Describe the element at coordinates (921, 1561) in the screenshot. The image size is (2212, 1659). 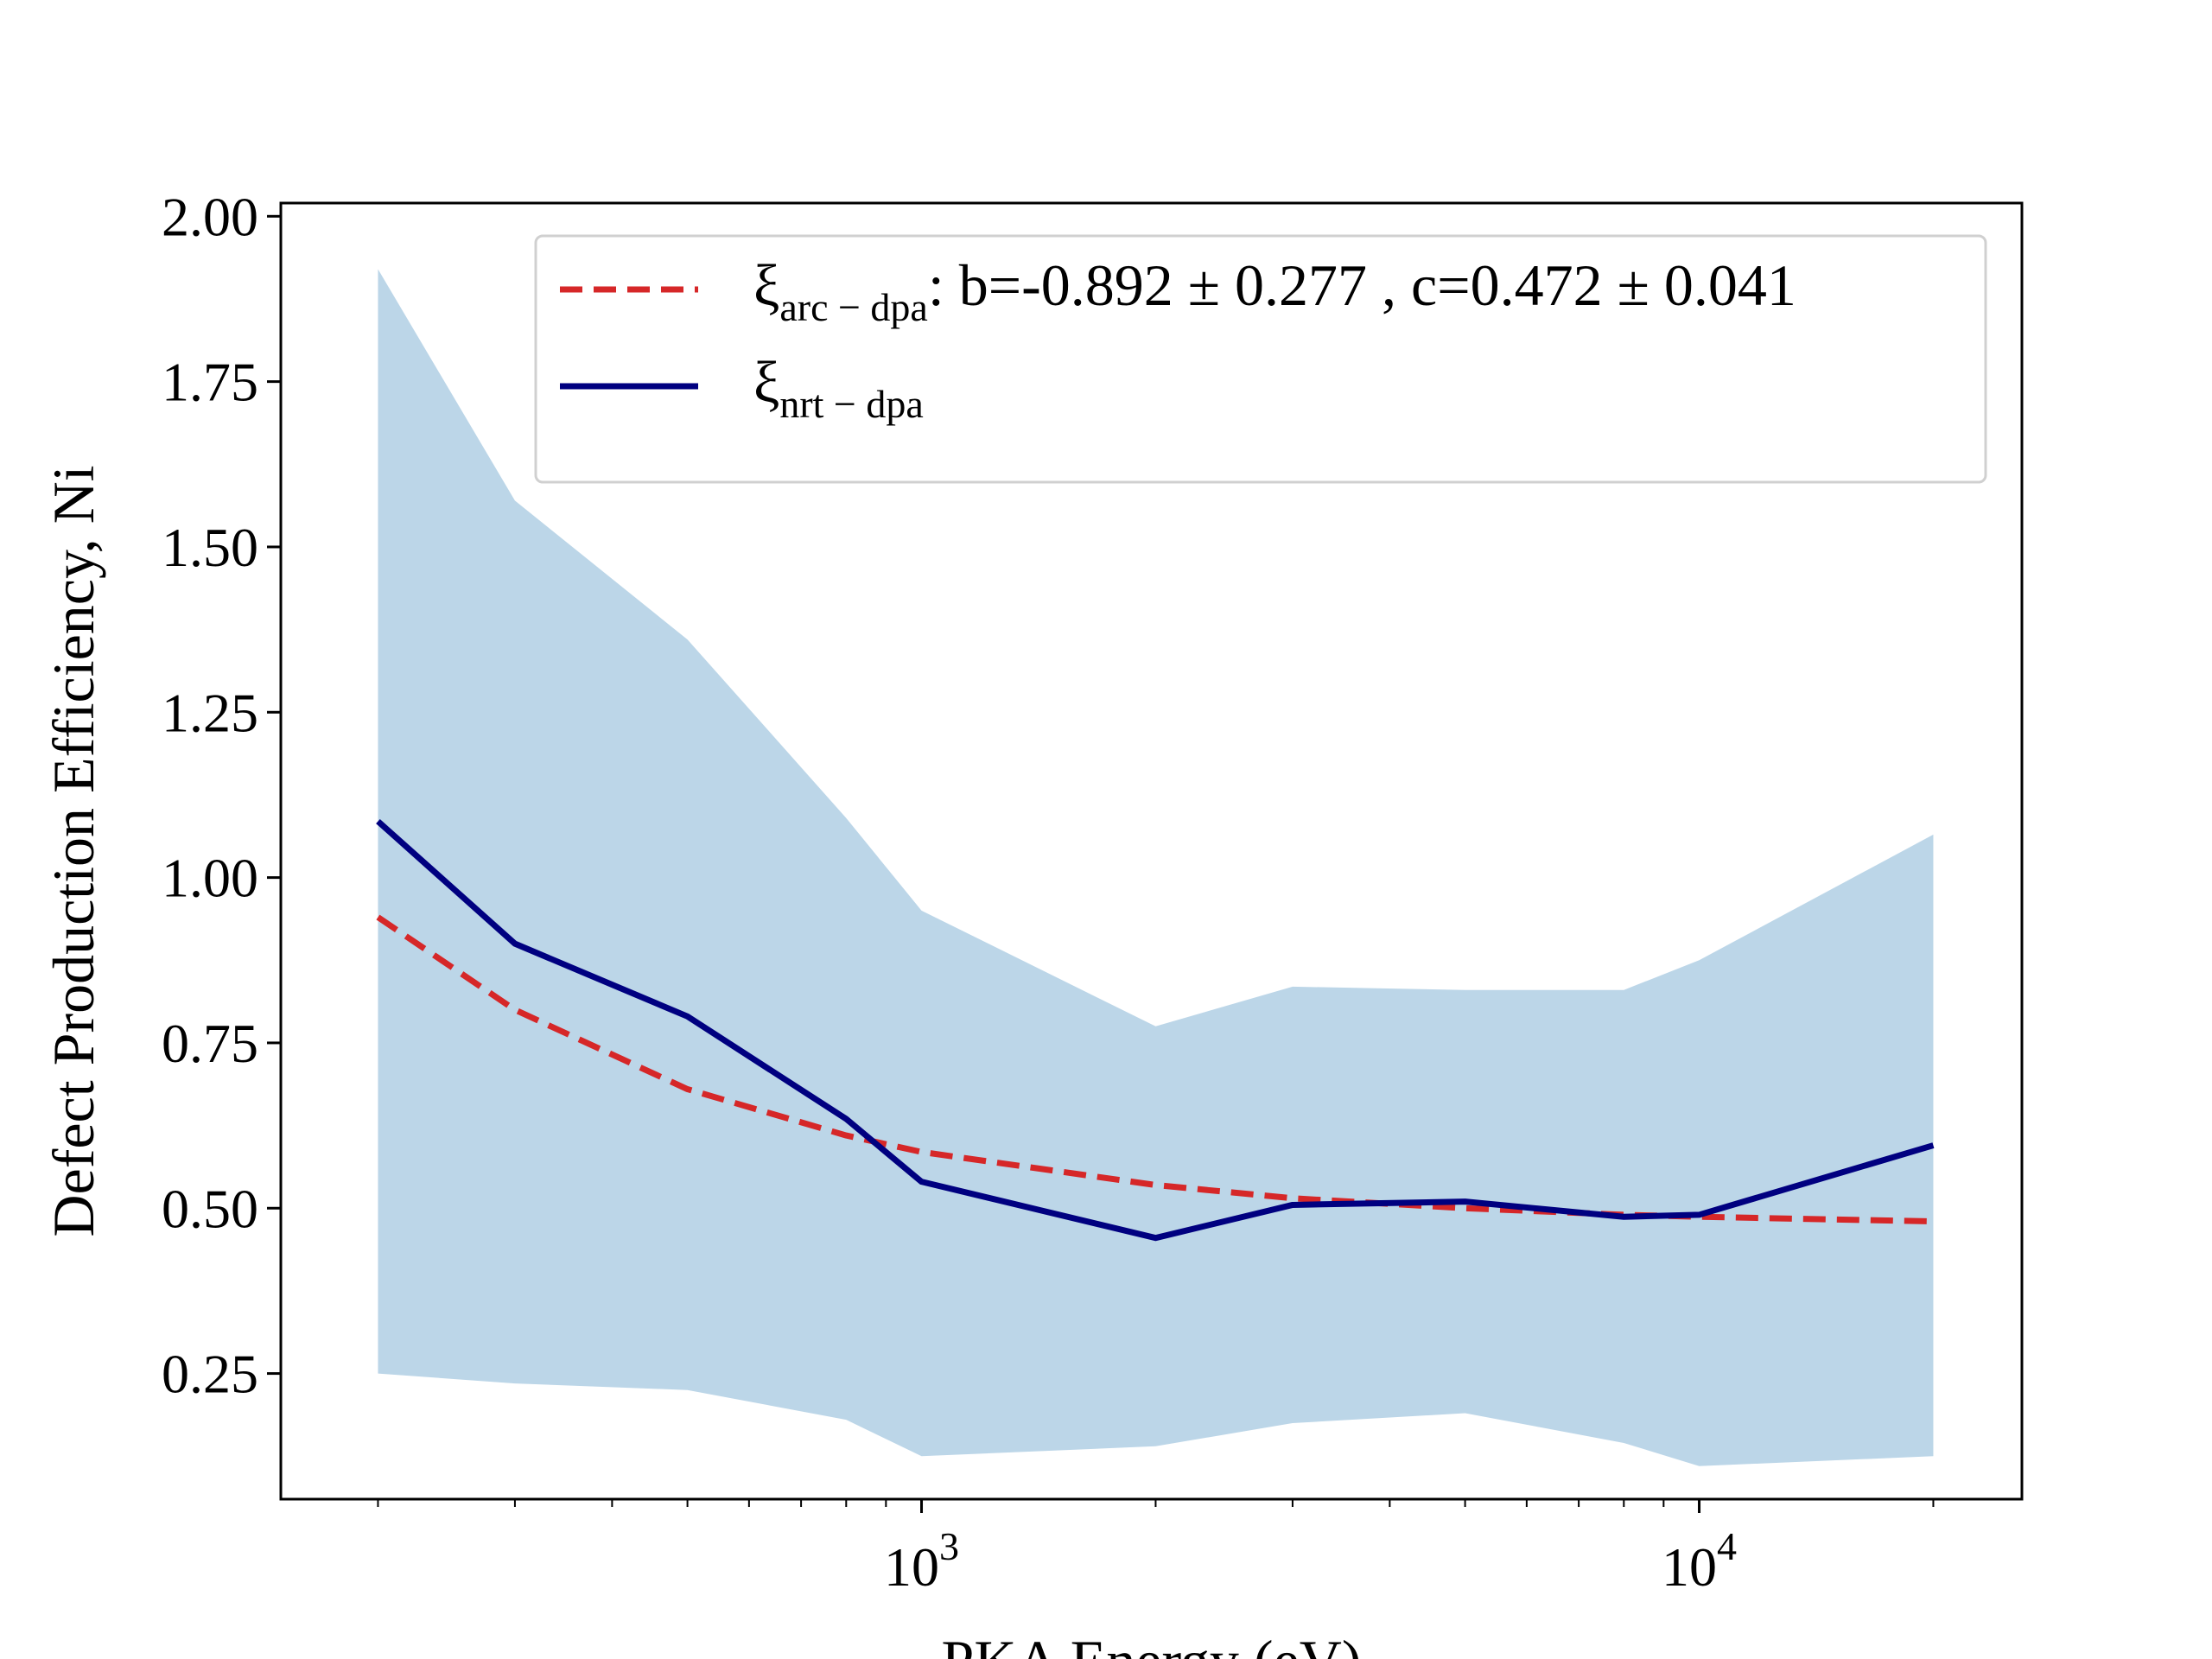
I see `x-tick-label: 10³` at that location.